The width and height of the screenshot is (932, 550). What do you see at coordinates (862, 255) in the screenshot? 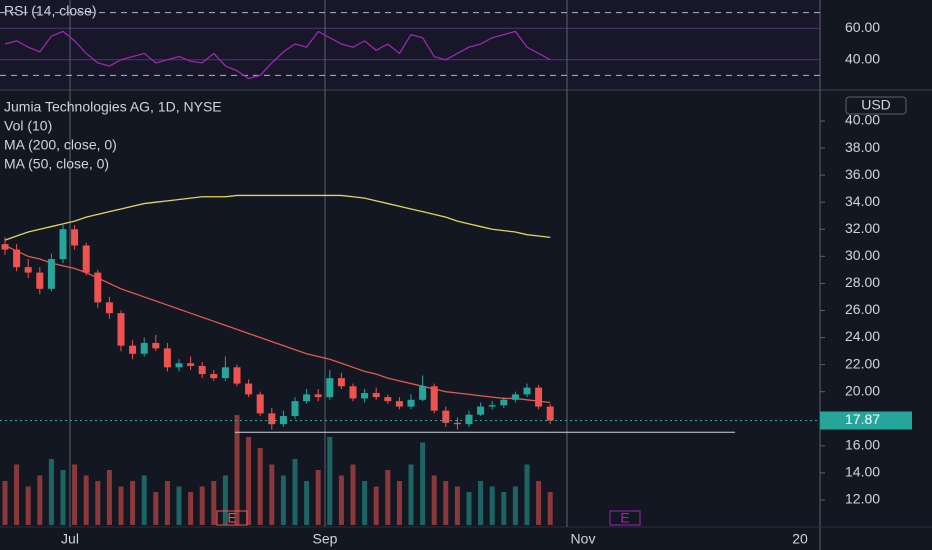
I see `y-tick-label: 30.00` at bounding box center [862, 255].